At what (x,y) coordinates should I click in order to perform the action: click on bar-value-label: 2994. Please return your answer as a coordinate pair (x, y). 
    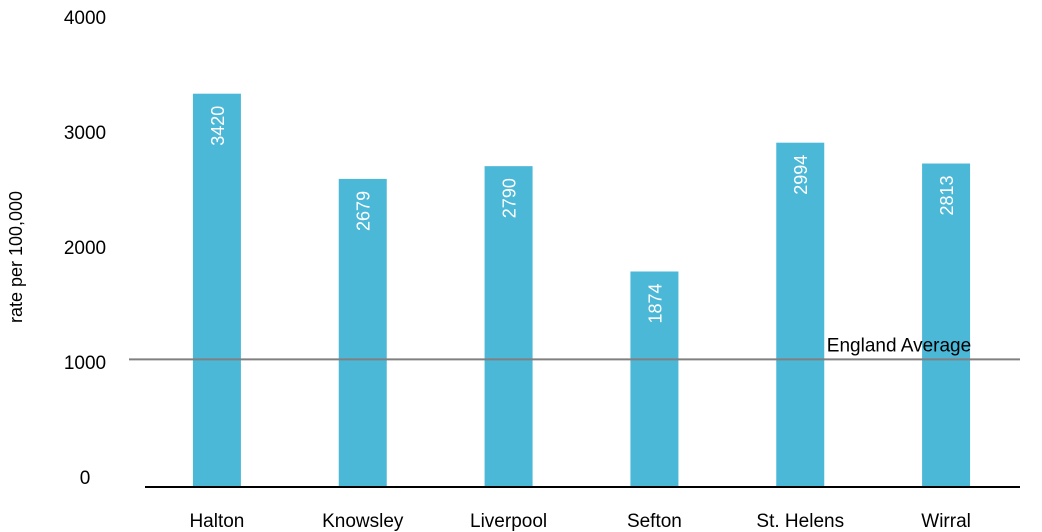
    Looking at the image, I should click on (801, 175).